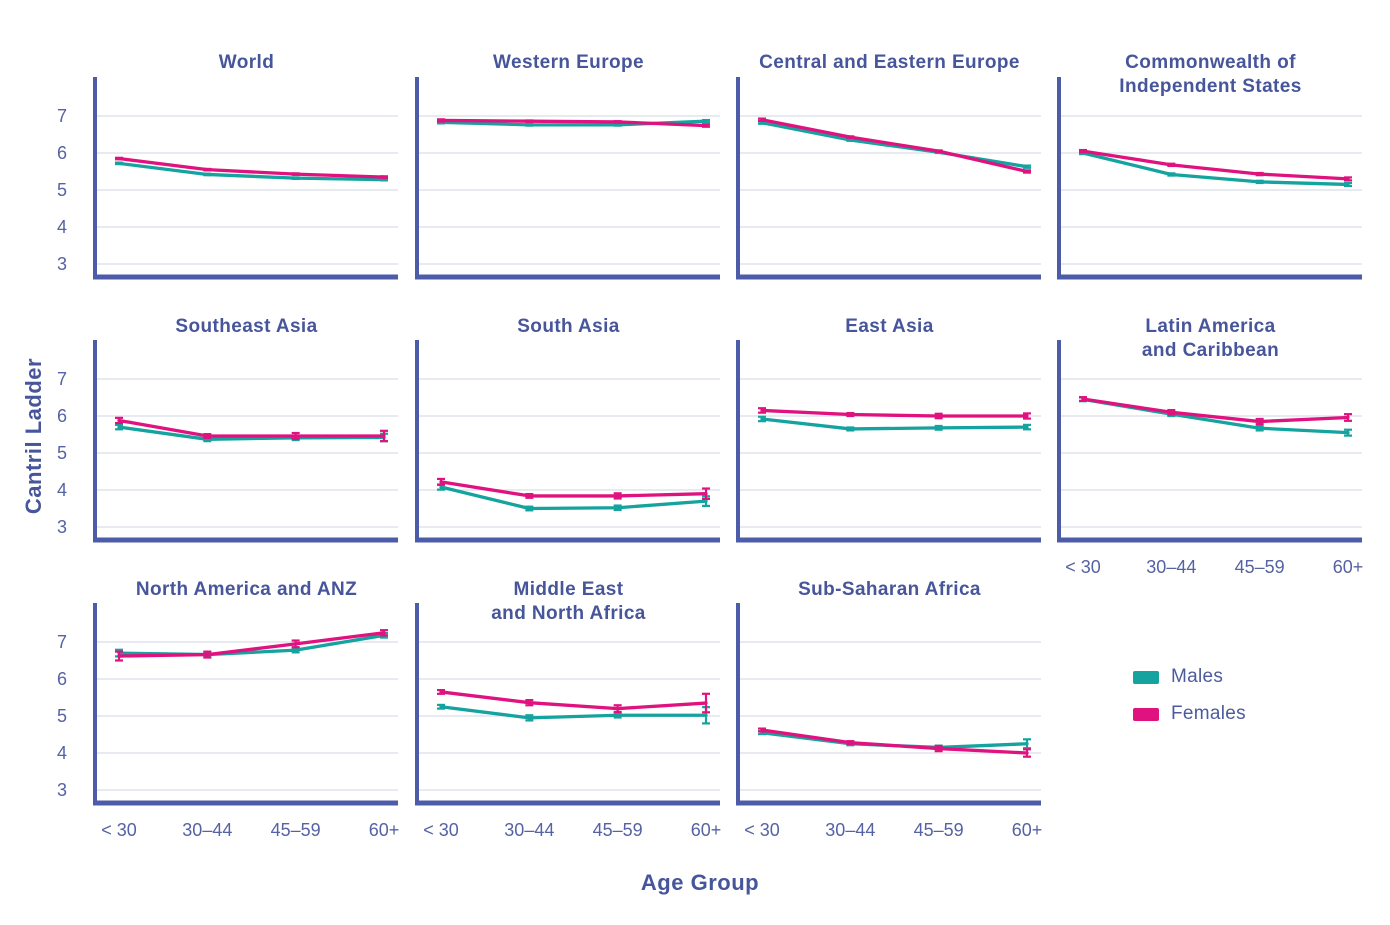 The height and width of the screenshot is (925, 1390). I want to click on panel-title: Commonwealth of, so click(1210, 62).